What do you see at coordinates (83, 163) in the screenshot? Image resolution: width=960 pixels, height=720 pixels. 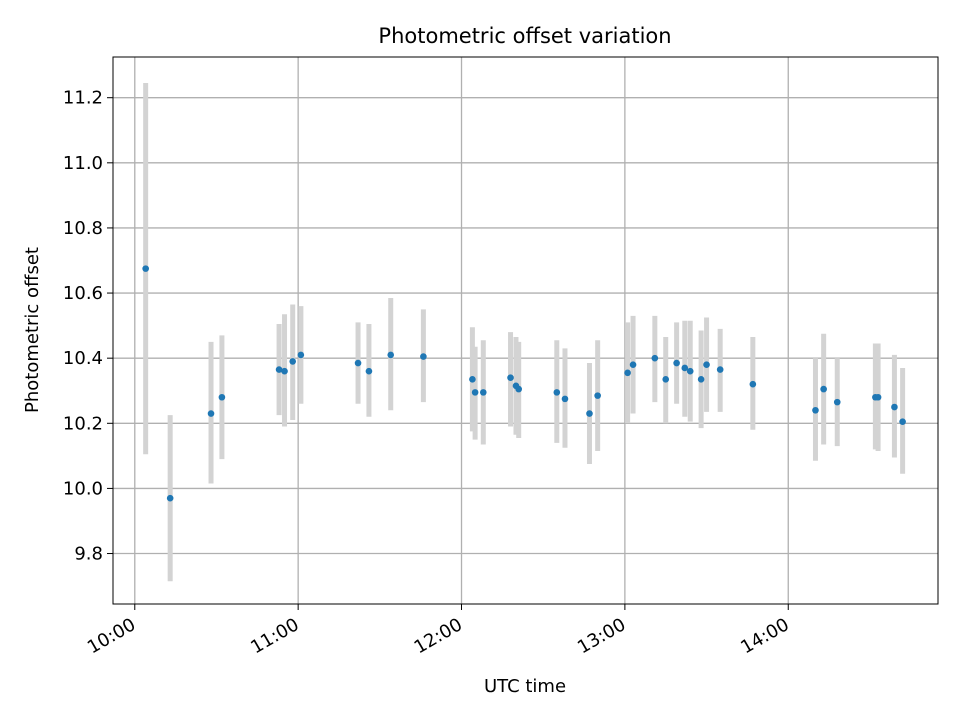 I see `y-tick-label: 11.0` at bounding box center [83, 163].